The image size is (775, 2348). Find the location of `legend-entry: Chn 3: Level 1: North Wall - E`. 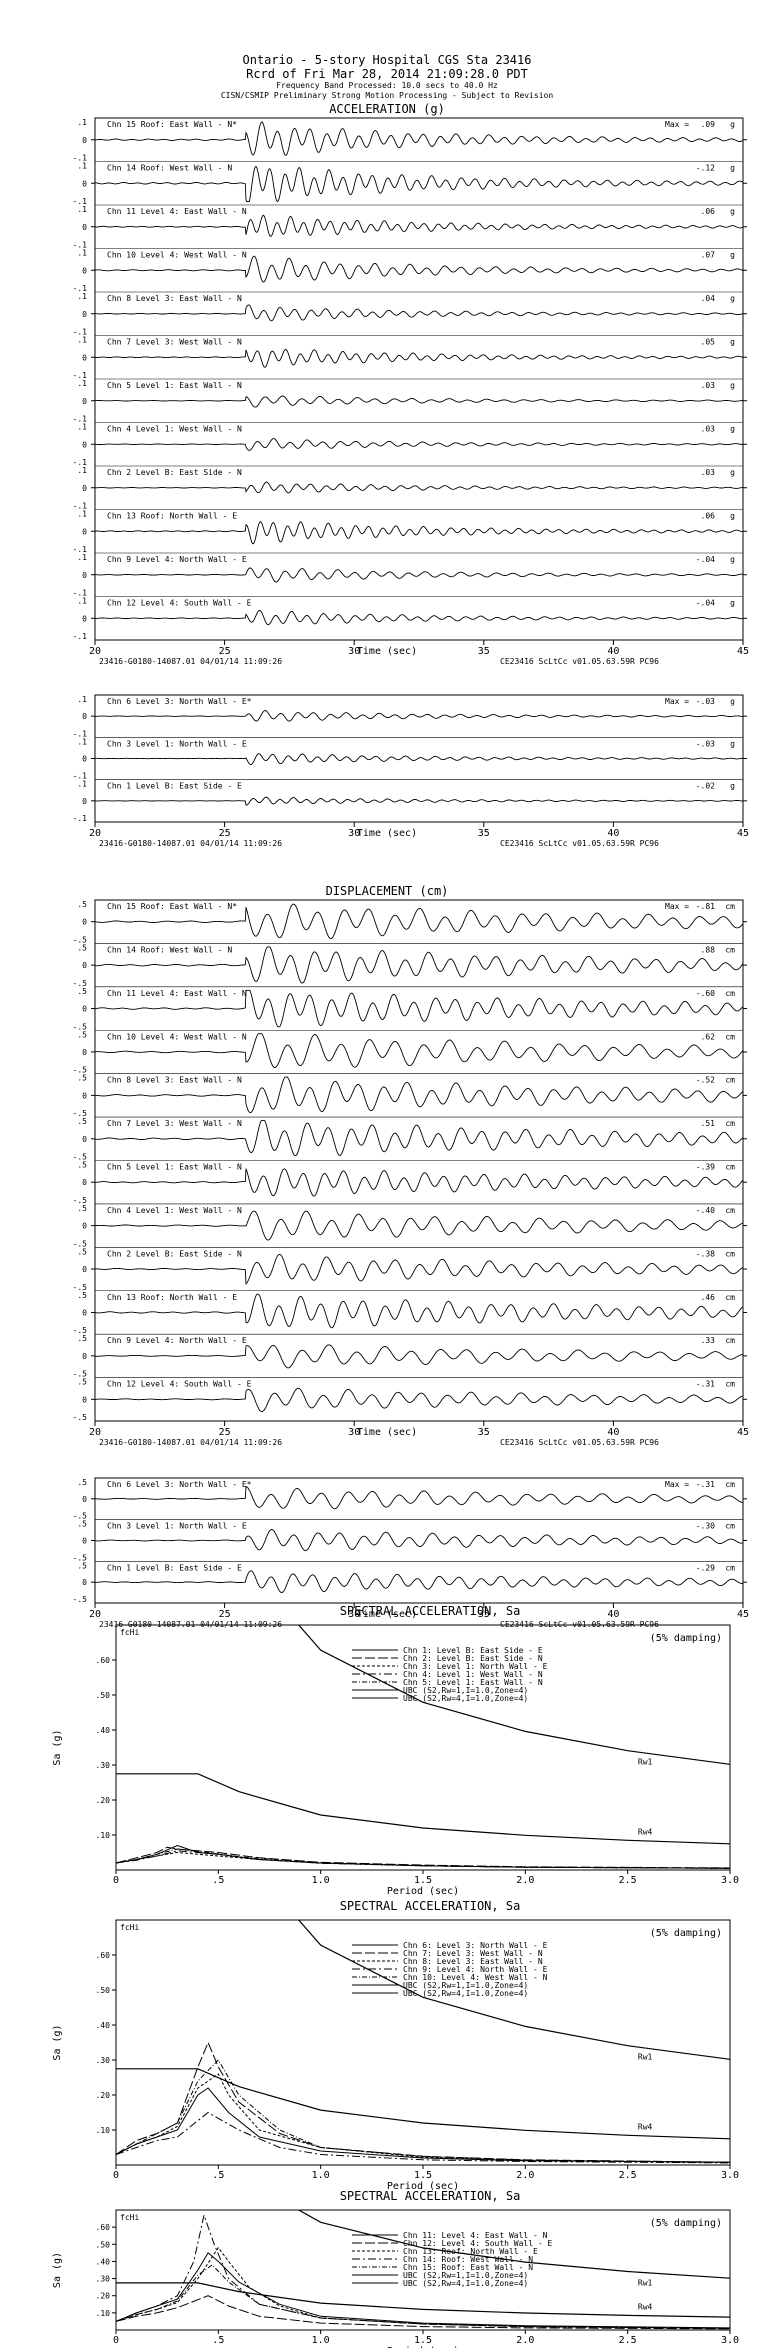

legend-entry: Chn 3: Level 1: North Wall - E is located at coordinates (475, 1666).